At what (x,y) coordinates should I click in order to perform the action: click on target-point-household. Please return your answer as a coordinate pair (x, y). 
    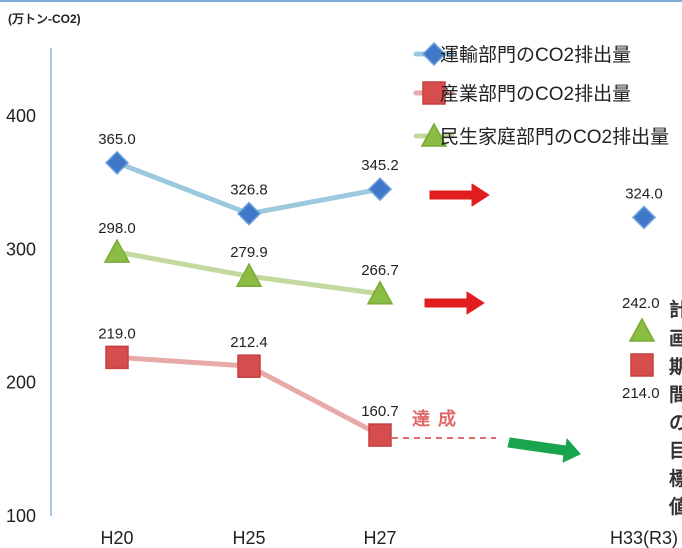
    Looking at the image, I should click on (642, 329).